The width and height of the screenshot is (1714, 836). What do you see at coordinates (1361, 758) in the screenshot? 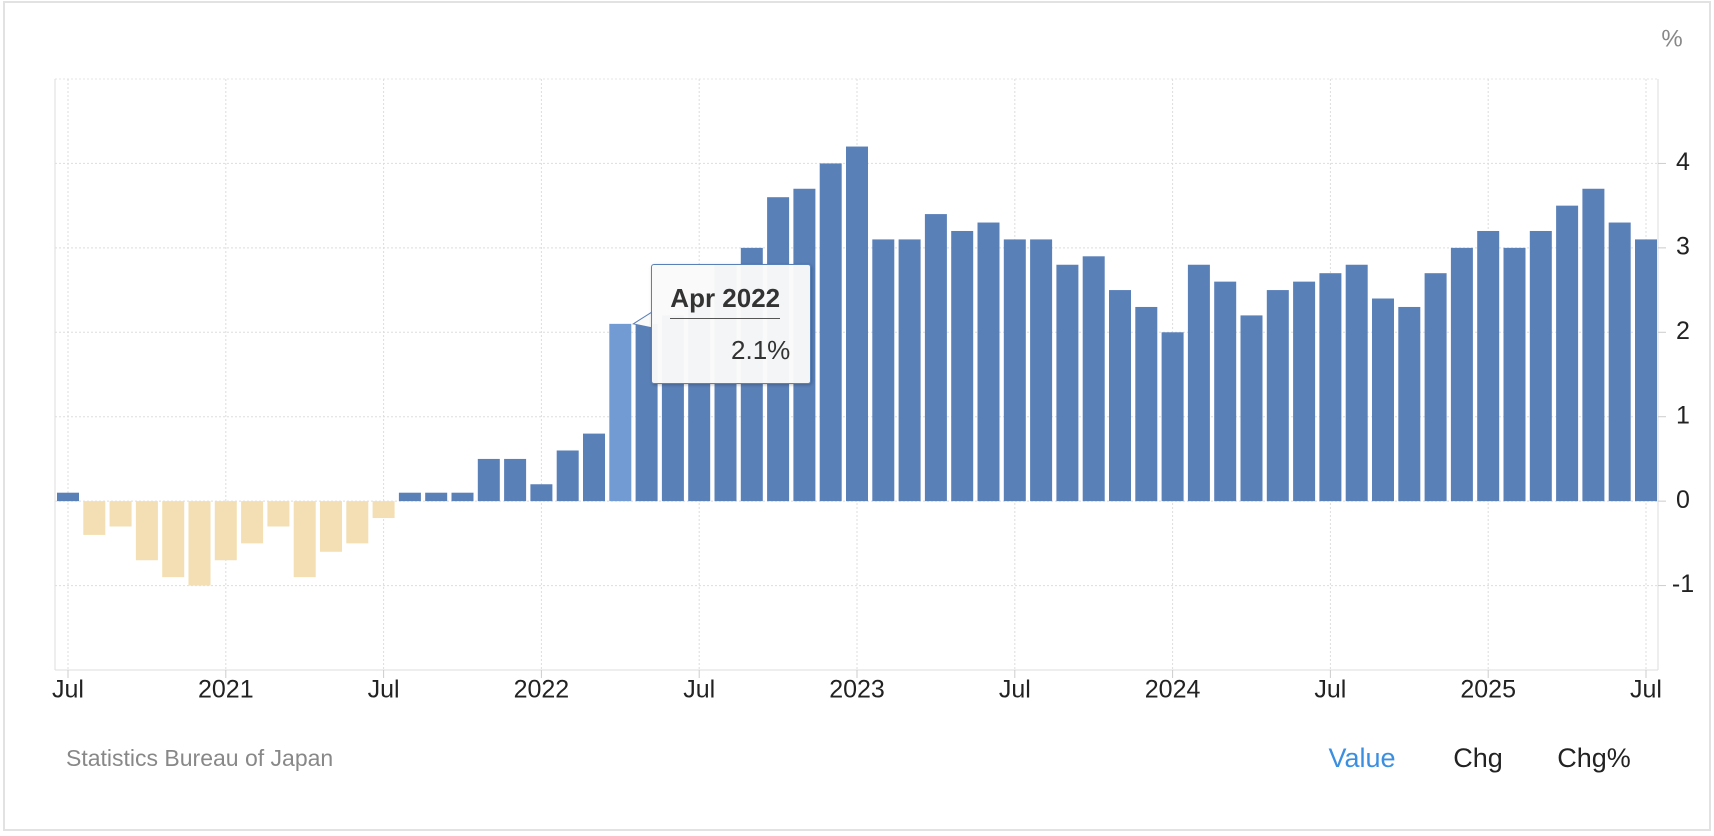
I see `toggle-button: Value` at bounding box center [1361, 758].